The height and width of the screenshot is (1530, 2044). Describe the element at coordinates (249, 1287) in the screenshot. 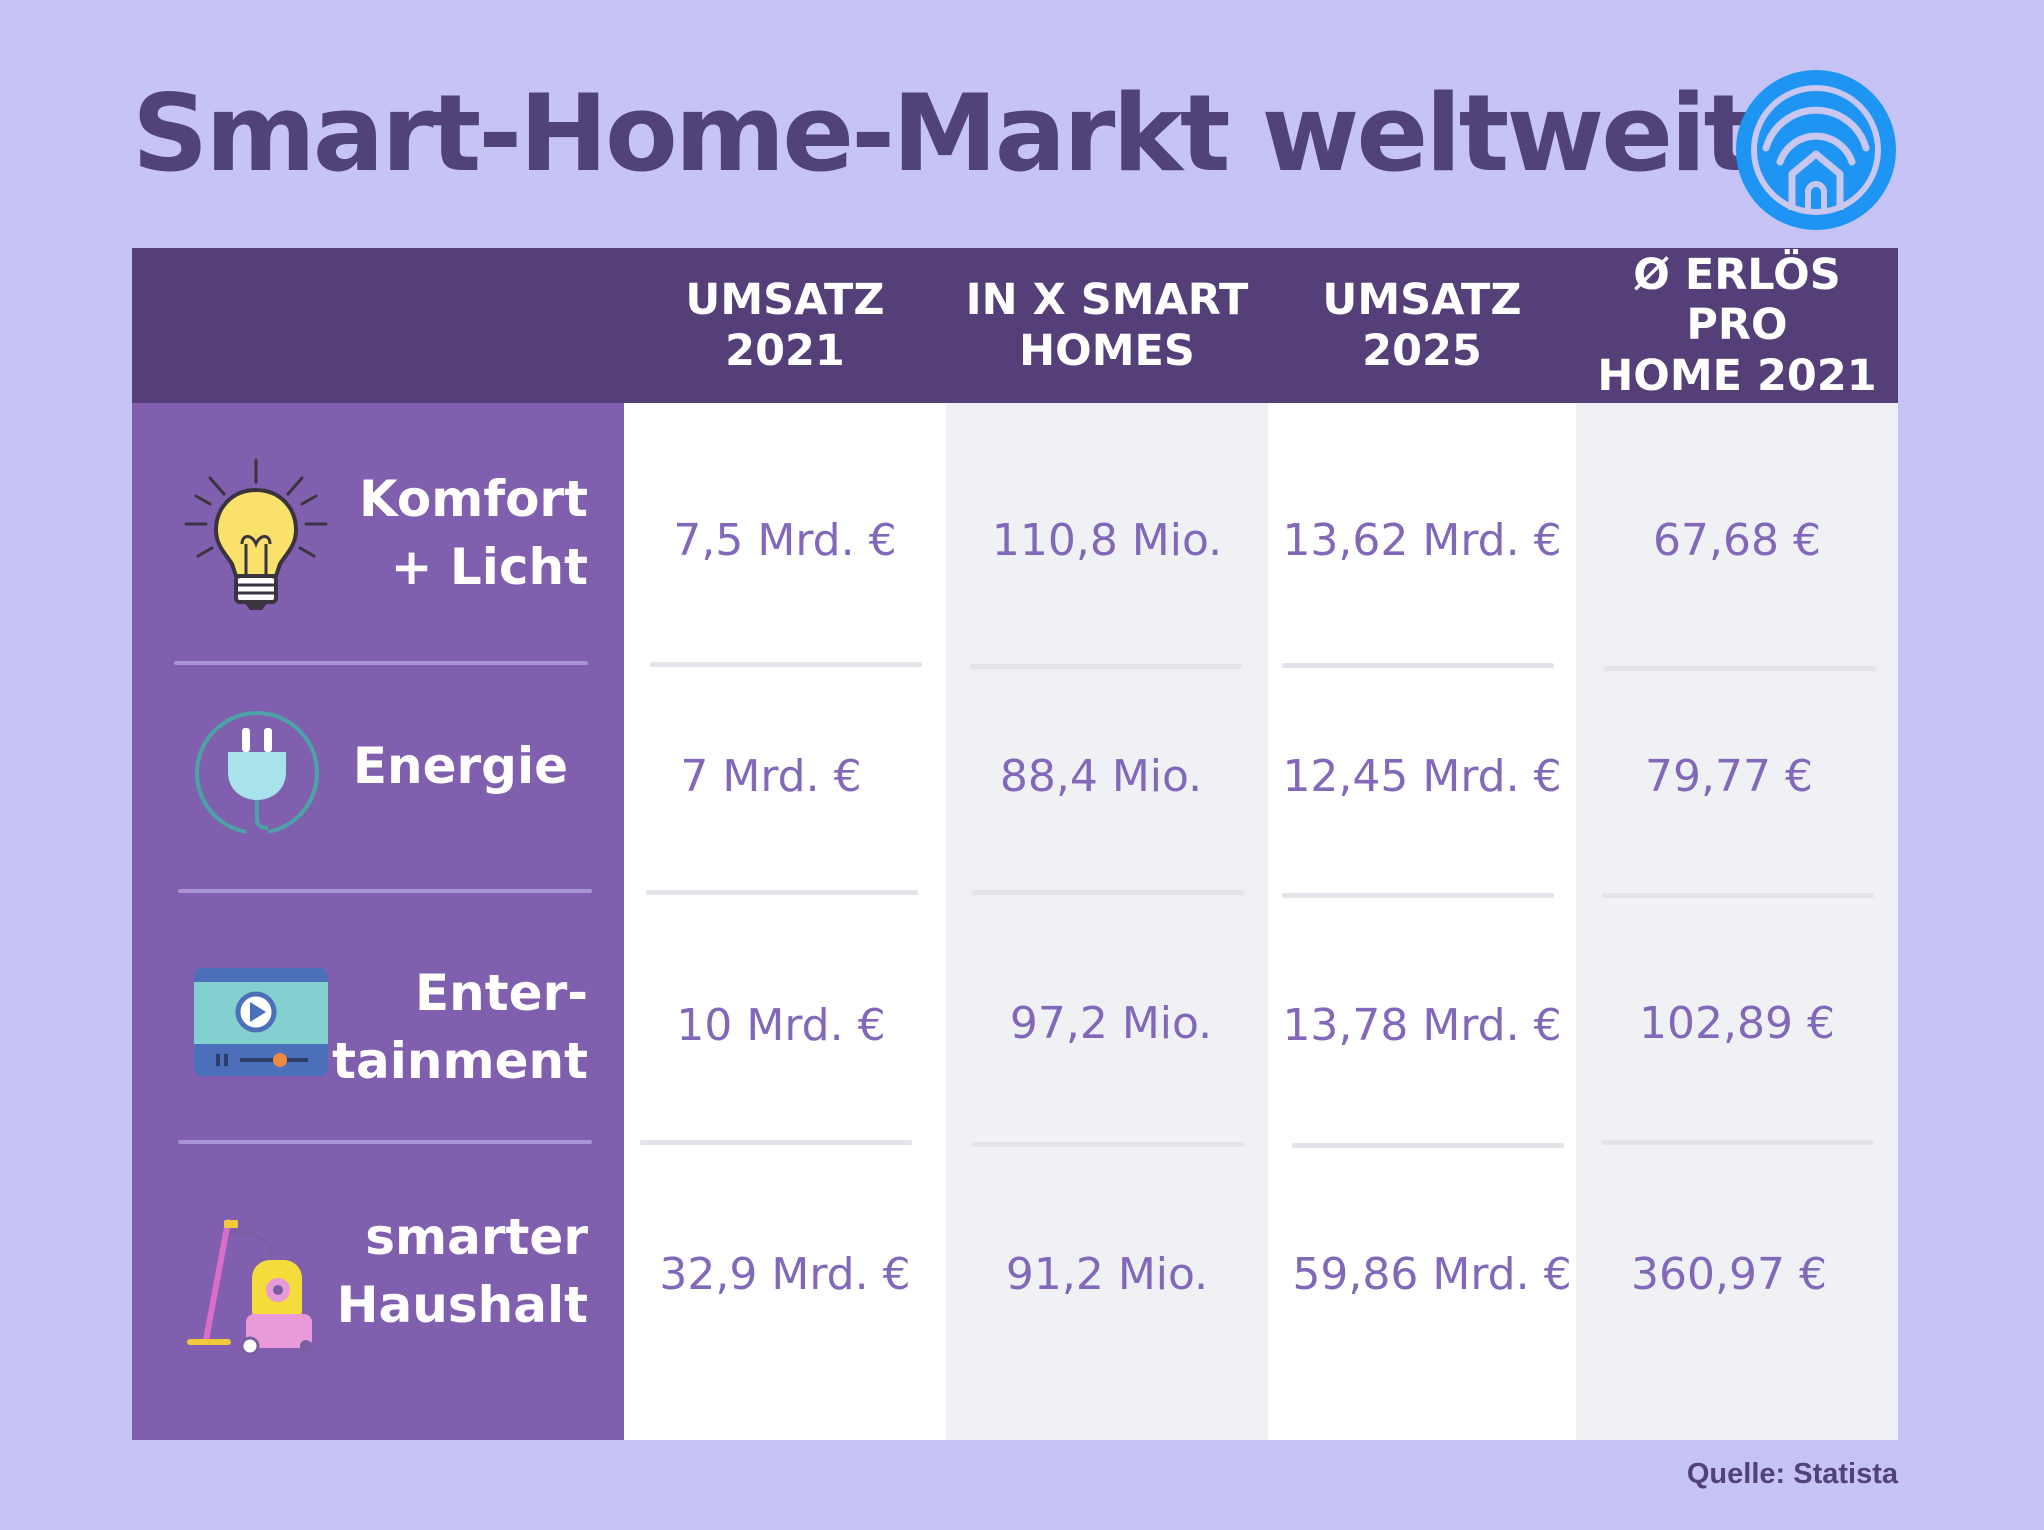

I see `vacuum-cleaner-icon` at that location.